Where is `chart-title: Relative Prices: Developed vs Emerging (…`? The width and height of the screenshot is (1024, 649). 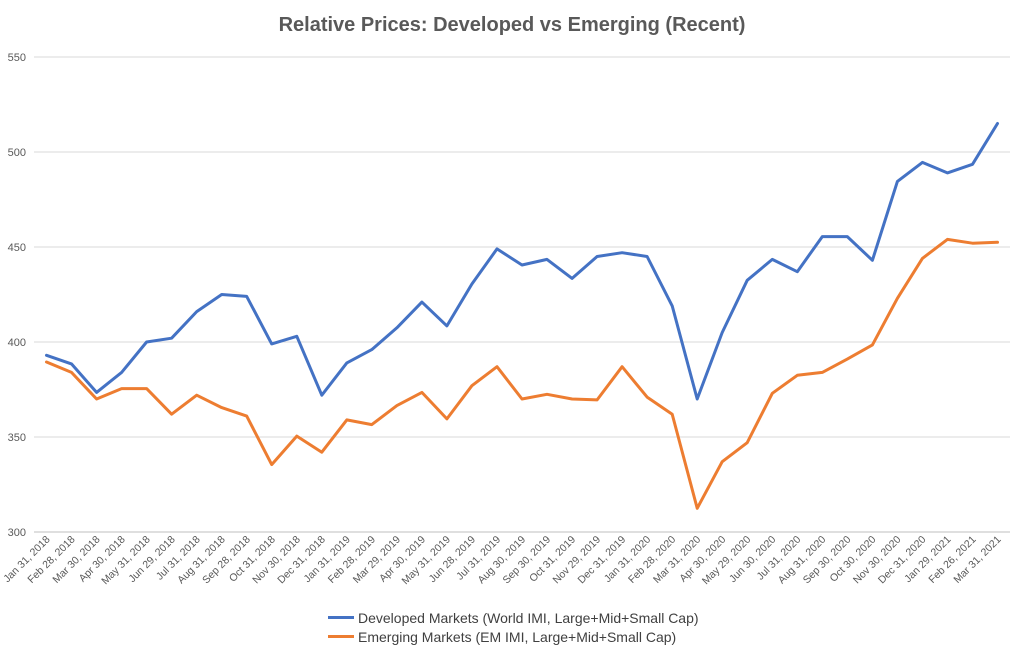 chart-title: Relative Prices: Developed vs Emerging (… is located at coordinates (512, 25).